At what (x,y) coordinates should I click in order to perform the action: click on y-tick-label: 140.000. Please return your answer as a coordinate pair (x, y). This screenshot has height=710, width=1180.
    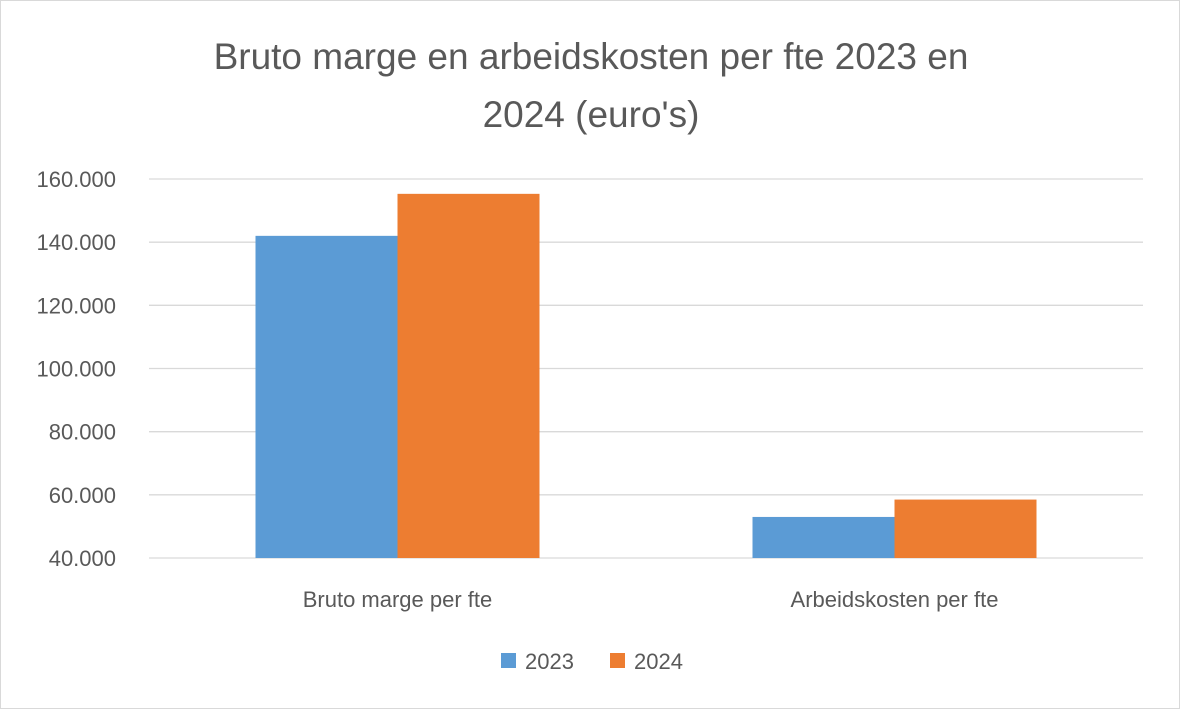
    Looking at the image, I should click on (76, 242).